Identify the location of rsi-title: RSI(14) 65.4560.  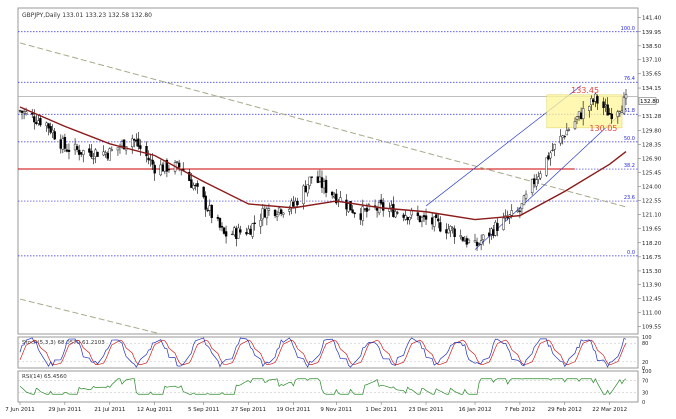
(44, 377).